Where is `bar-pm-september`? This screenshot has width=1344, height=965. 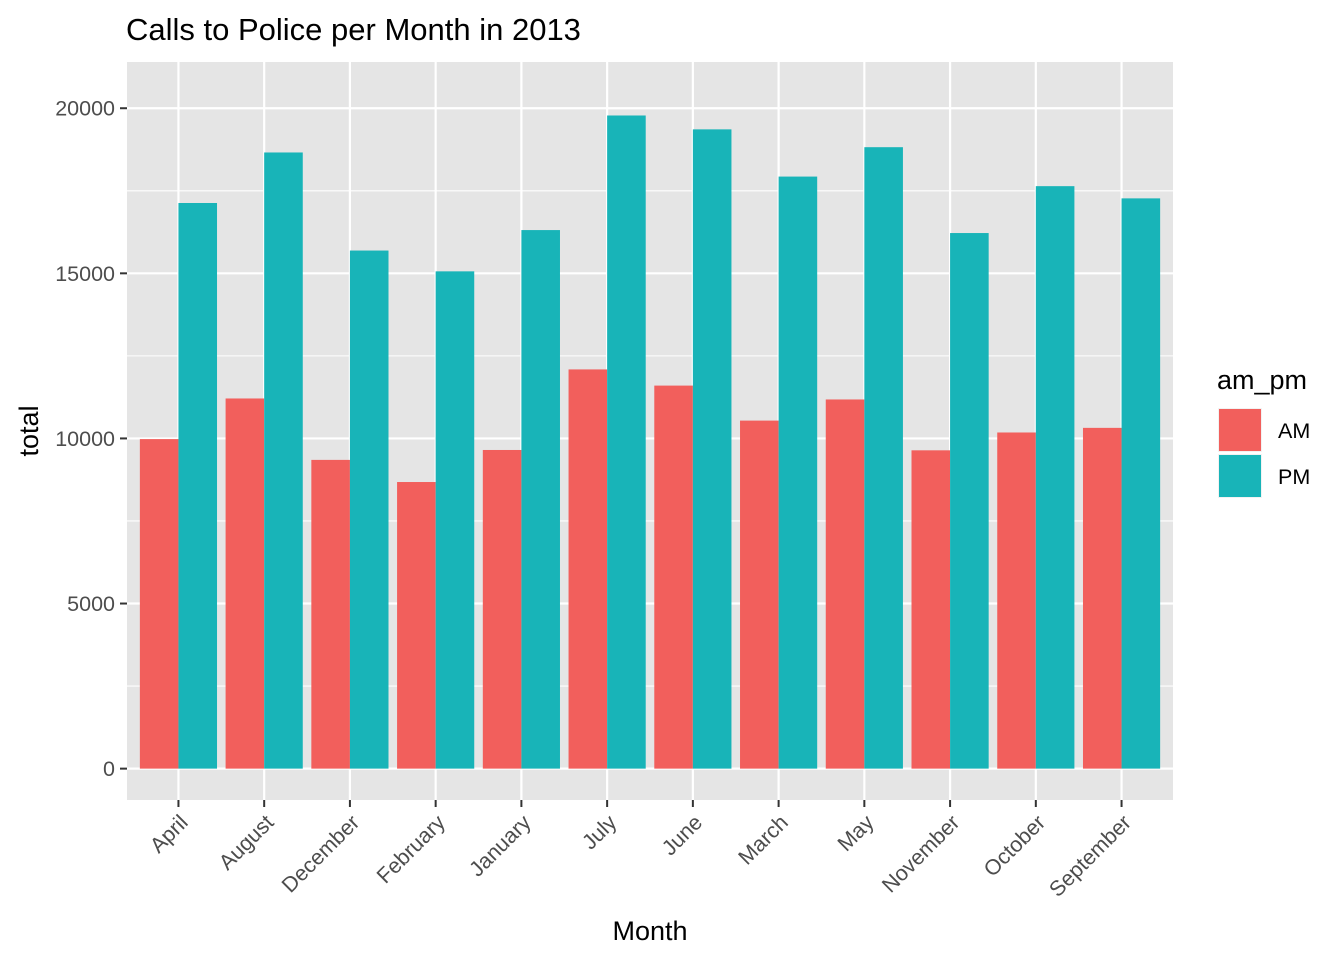
bar-pm-september is located at coordinates (1141, 483).